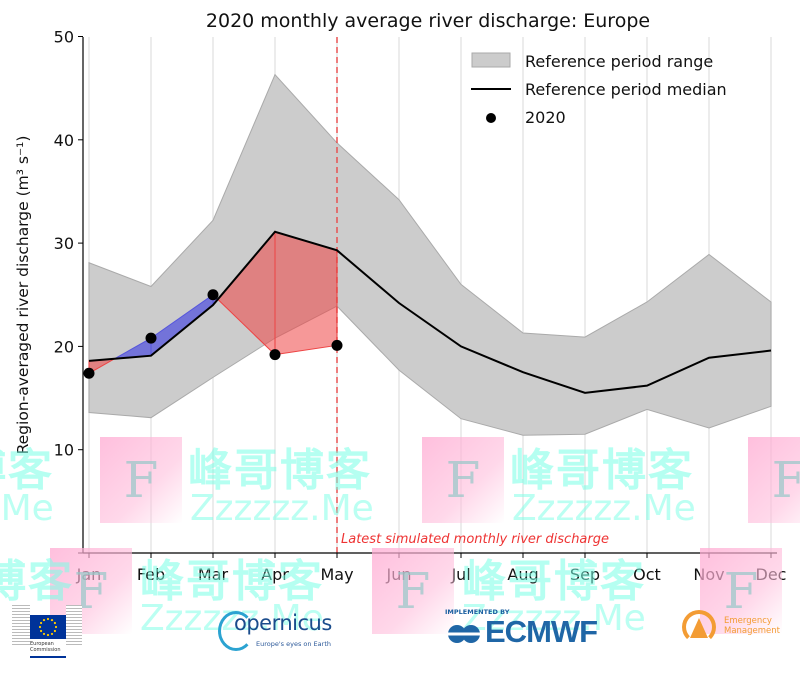 This screenshot has width=800, height=678. What do you see at coordinates (399, 574) in the screenshot?
I see `x-tick-label: Jun` at bounding box center [399, 574].